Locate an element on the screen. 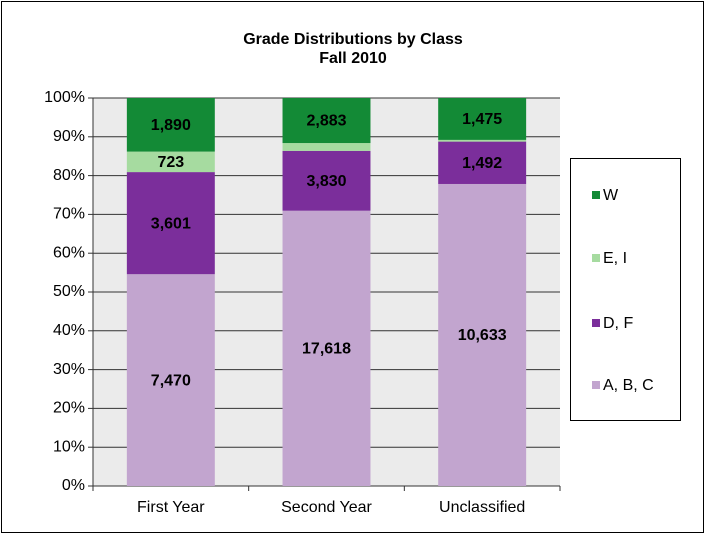  data-label: 1,475 is located at coordinates (482, 119).